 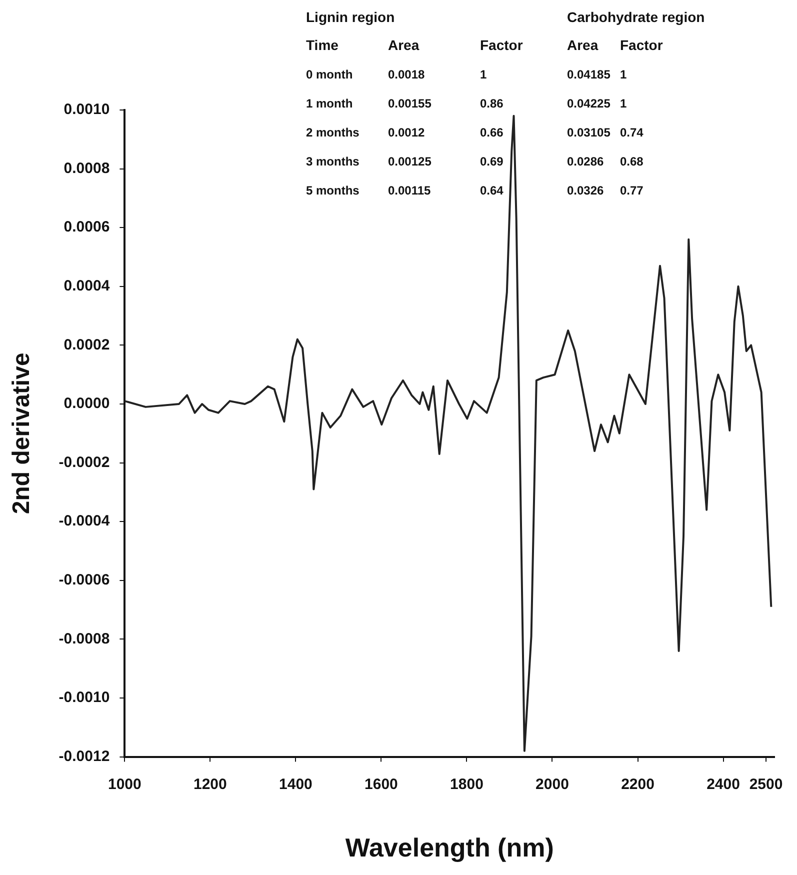 I want to click on x-tick-label: 1000, so click(x=125, y=784).